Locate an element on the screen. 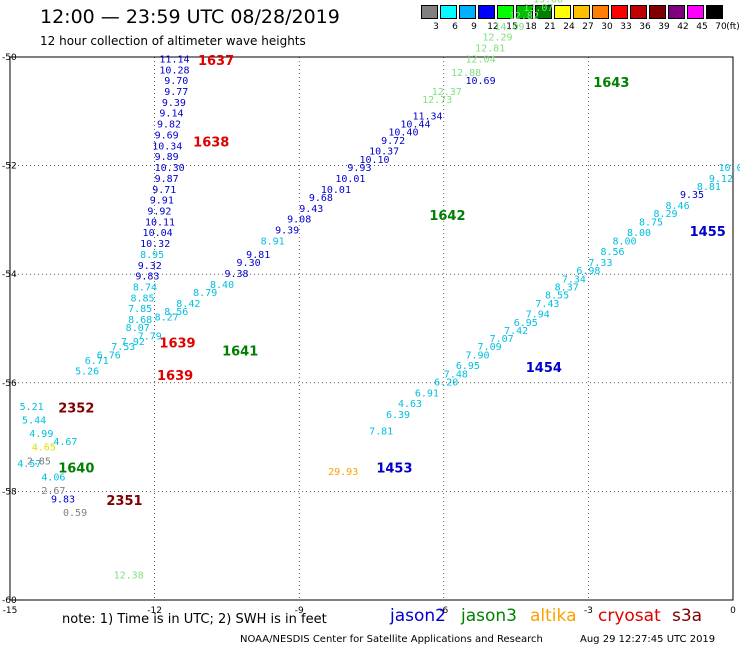 Image resolution: width=740 pixels, height=650 pixels. wave-height-value: 12.82 is located at coordinates (524, 16).